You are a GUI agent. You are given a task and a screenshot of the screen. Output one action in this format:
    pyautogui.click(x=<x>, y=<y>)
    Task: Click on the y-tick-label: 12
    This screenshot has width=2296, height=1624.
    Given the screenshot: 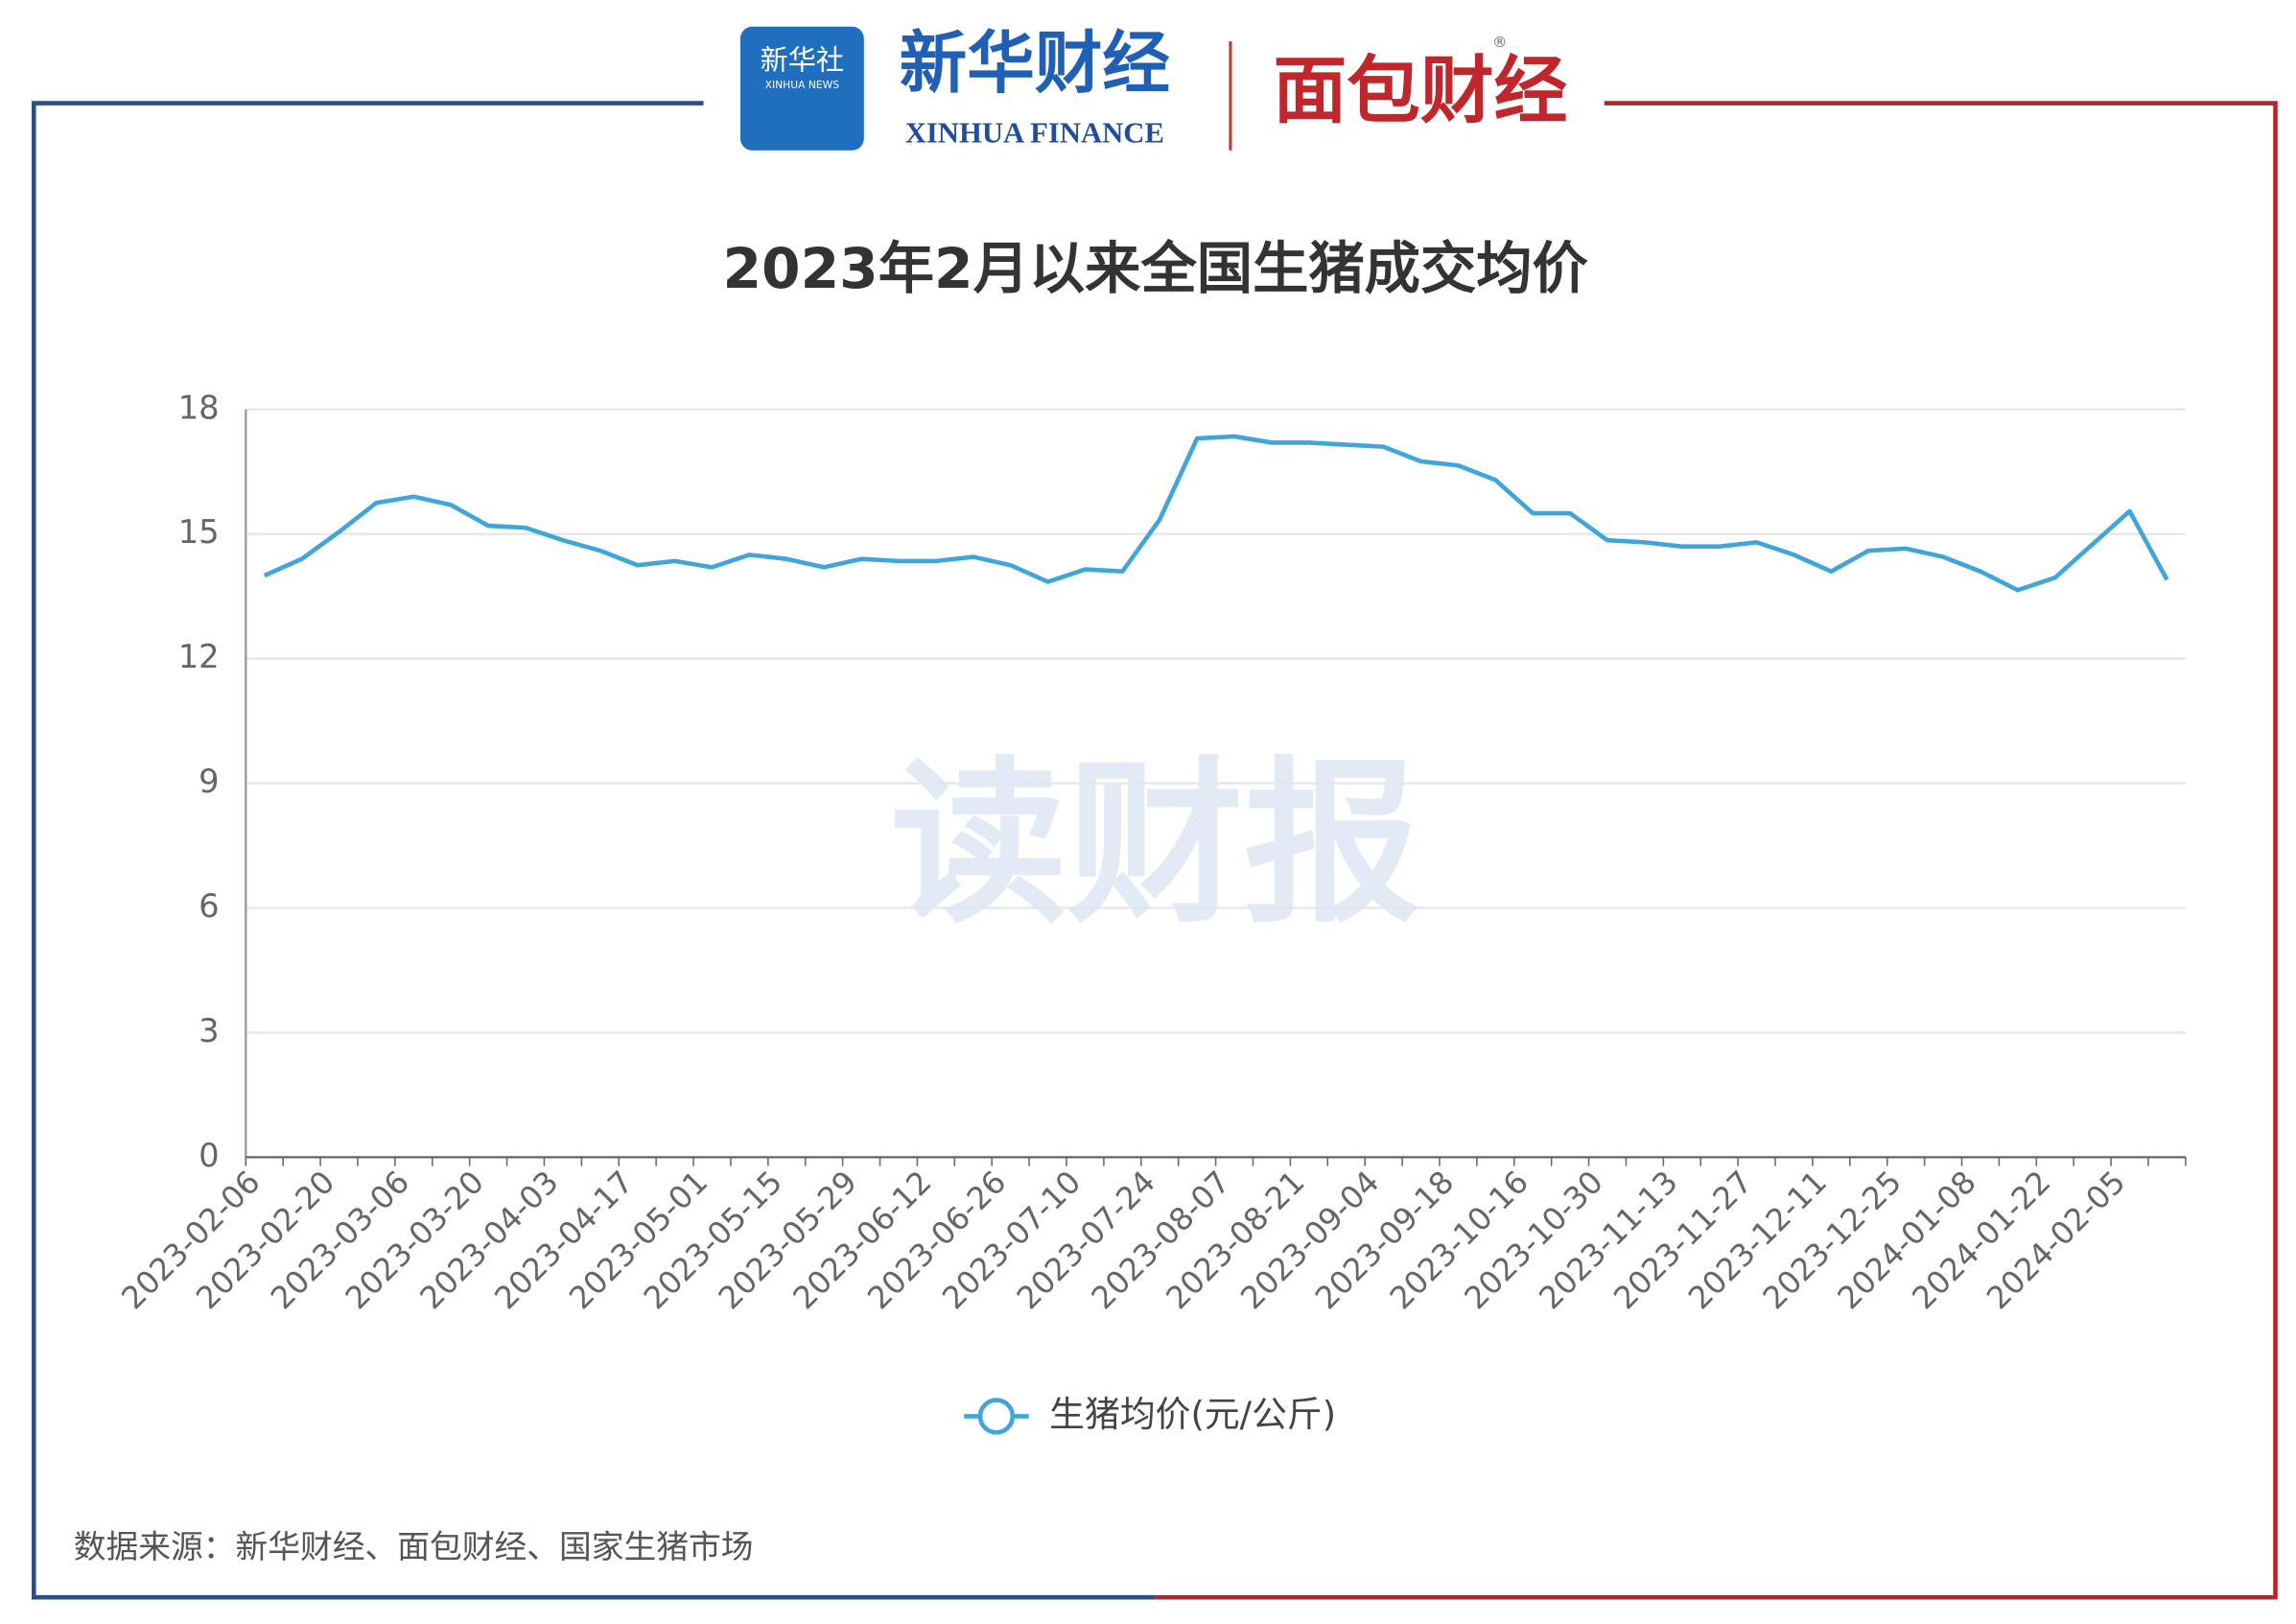 What is the action you would take?
    pyautogui.click(x=199, y=656)
    